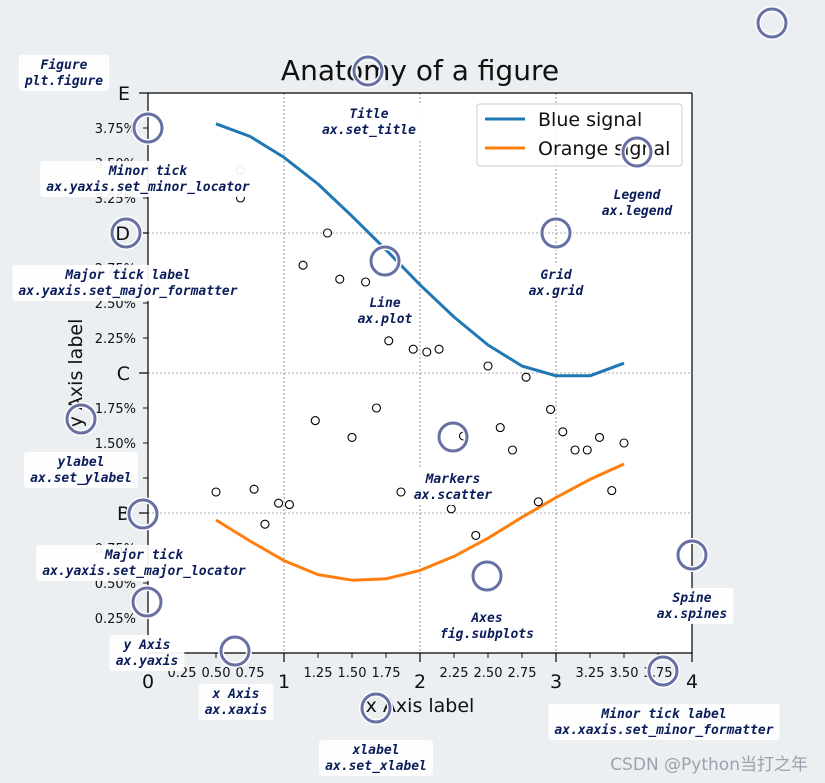  I want to click on x-minor-tick-label: 1.75, so click(386, 673).